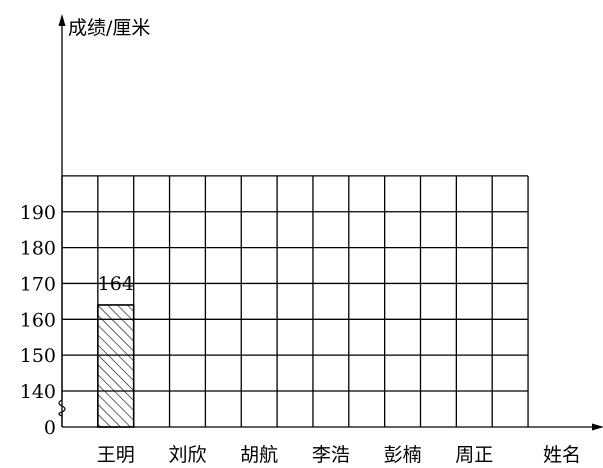  Describe the element at coordinates (50, 428) in the screenshot. I see `y-tick-label: 0` at that location.